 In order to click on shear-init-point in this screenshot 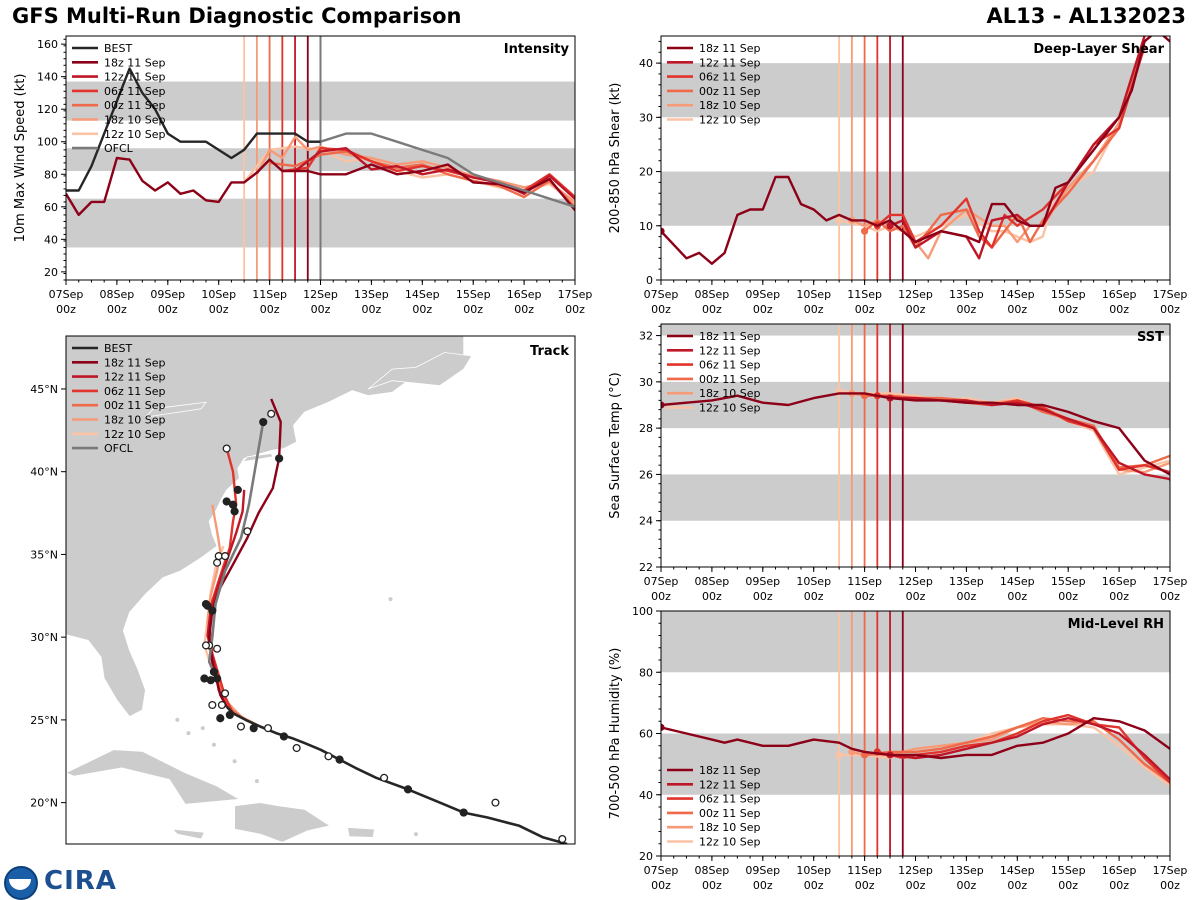, I will do `click(890, 226)`.